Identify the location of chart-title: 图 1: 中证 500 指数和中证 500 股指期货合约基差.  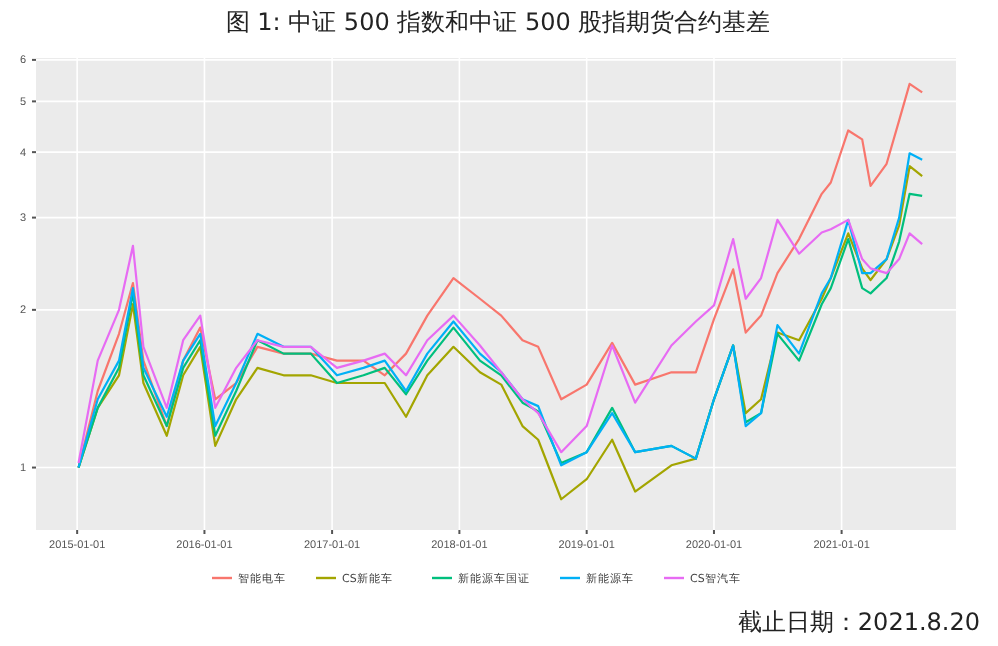
(498, 22).